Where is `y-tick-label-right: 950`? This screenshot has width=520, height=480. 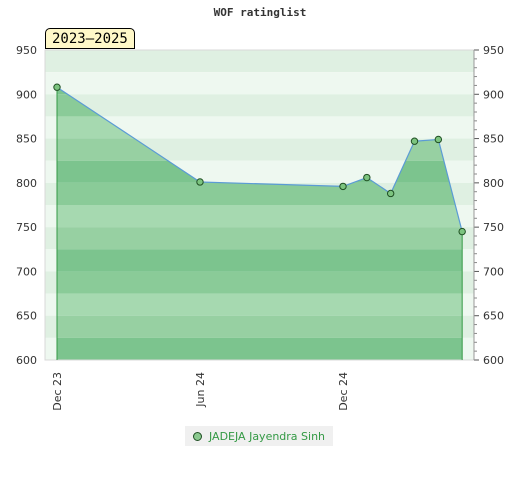 y-tick-label-right: 950 is located at coordinates (493, 50).